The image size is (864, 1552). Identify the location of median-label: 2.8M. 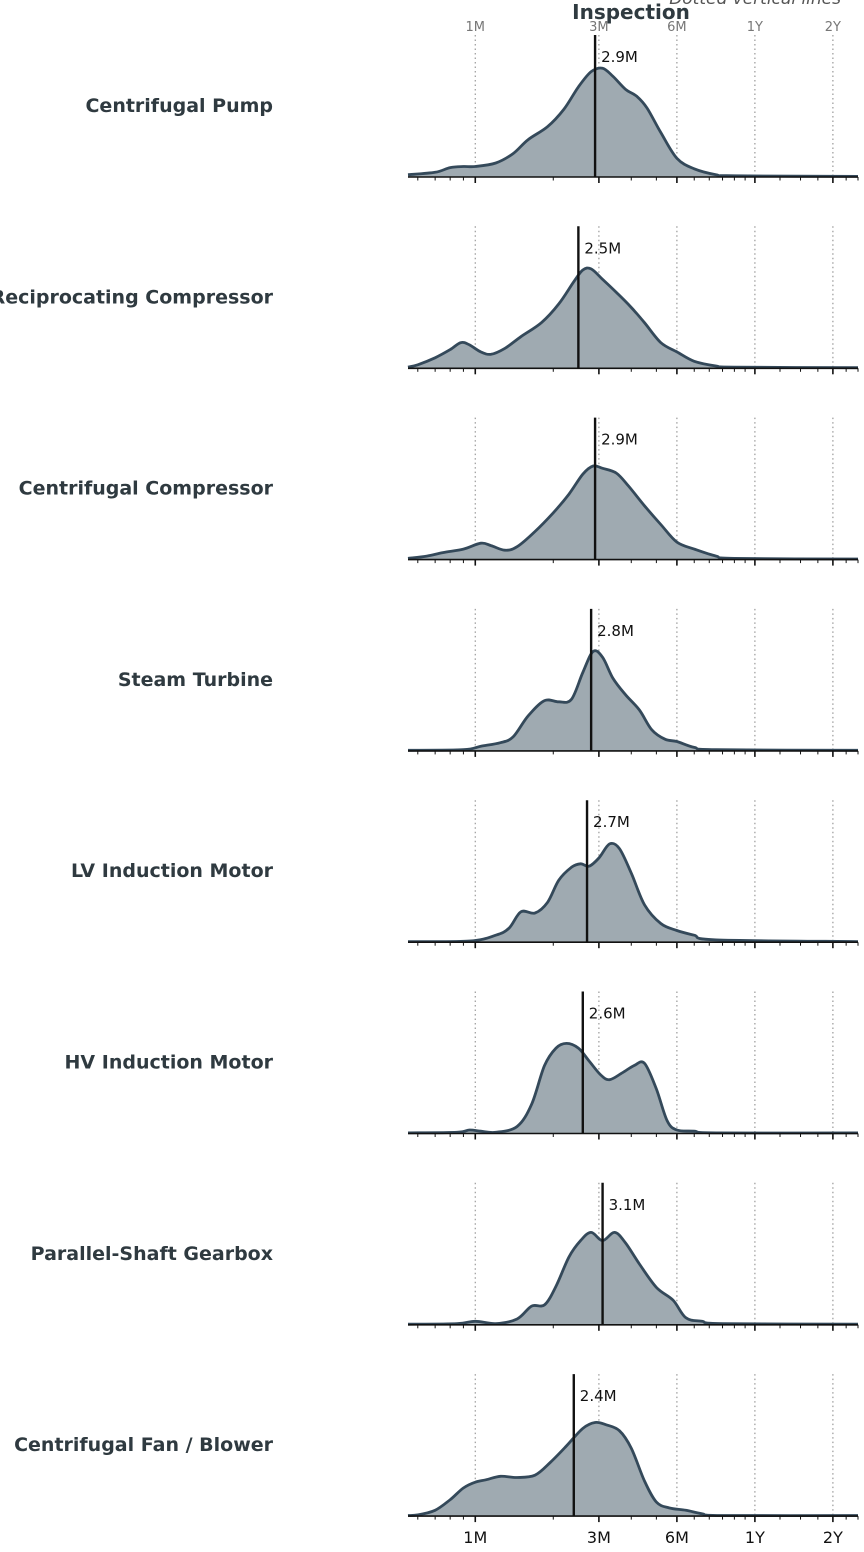
(615, 631).